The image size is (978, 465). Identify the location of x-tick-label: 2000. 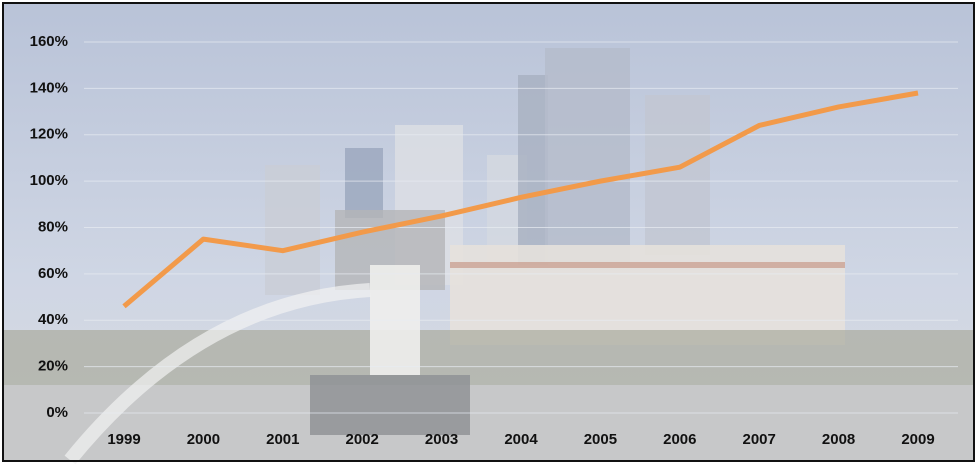
(203, 439).